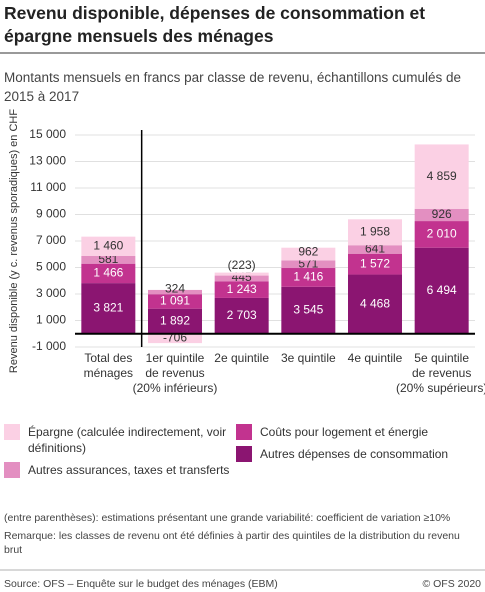  What do you see at coordinates (48, 187) in the screenshot?
I see `y-tick-label: 11 000` at bounding box center [48, 187].